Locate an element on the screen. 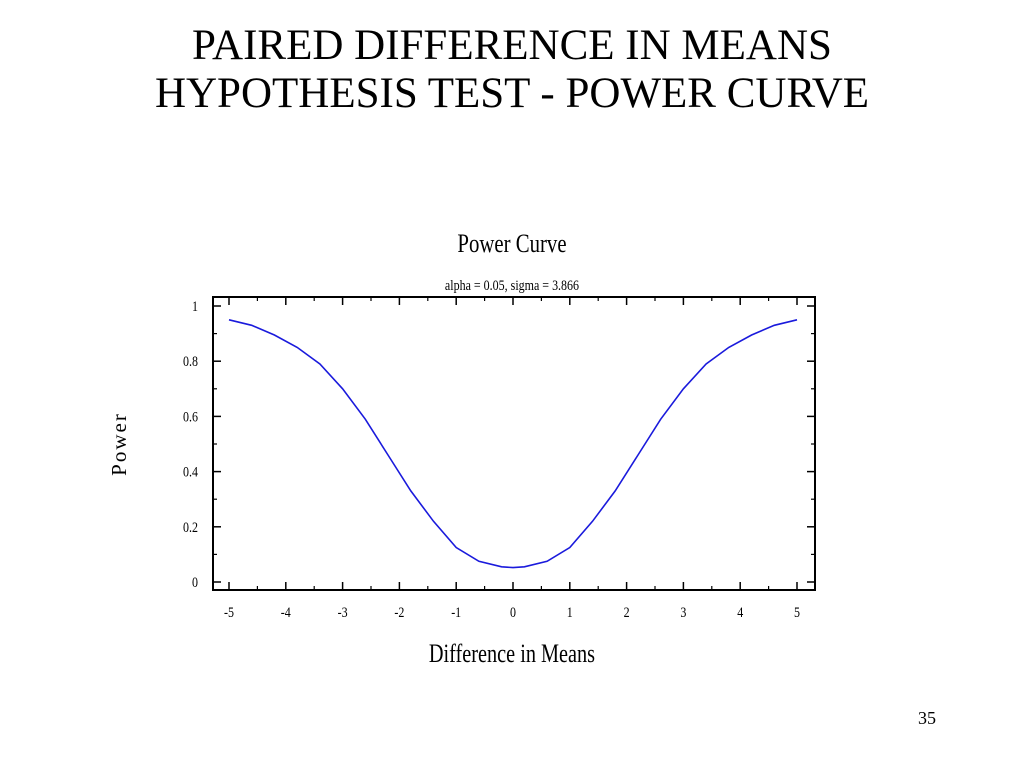 This screenshot has height=768, width=1024. y-tick-label: 0.8 is located at coordinates (190, 361).